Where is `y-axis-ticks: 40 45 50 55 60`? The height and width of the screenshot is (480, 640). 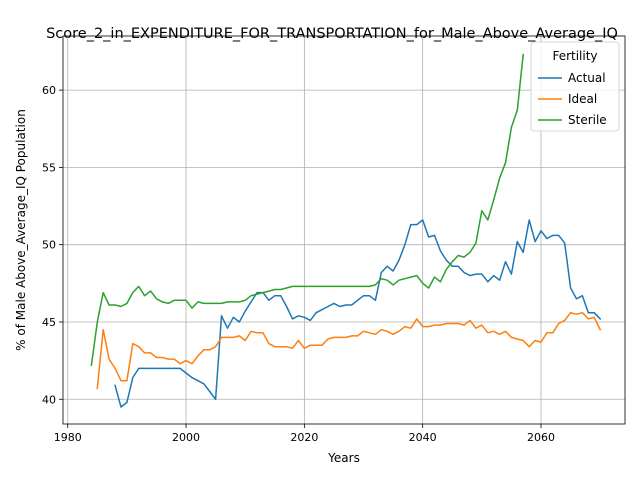 y-axis-ticks: 40 45 50 55 60 is located at coordinates (52, 245).